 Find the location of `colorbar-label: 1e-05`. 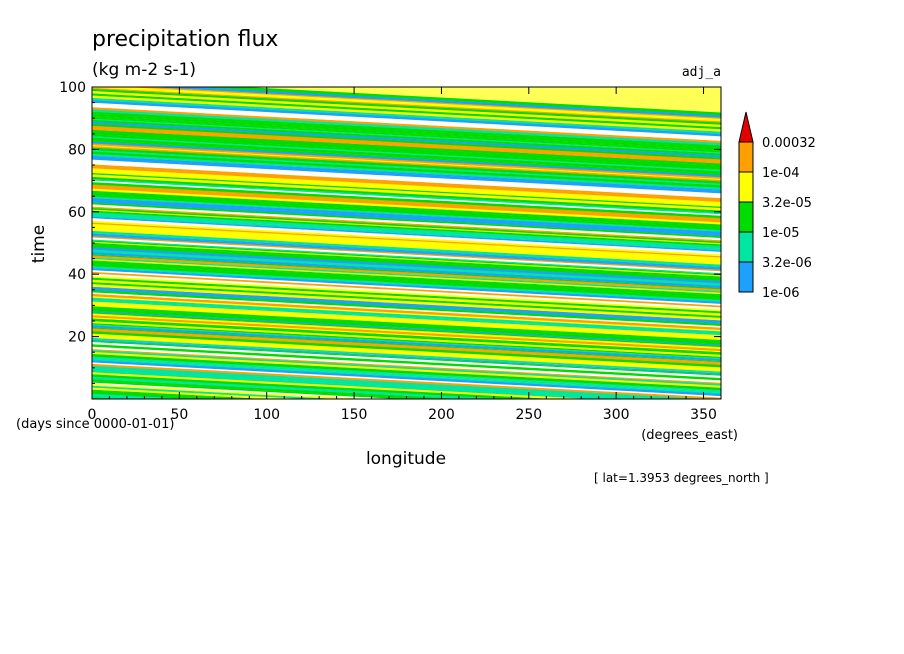

colorbar-label: 1e-05 is located at coordinates (781, 233).